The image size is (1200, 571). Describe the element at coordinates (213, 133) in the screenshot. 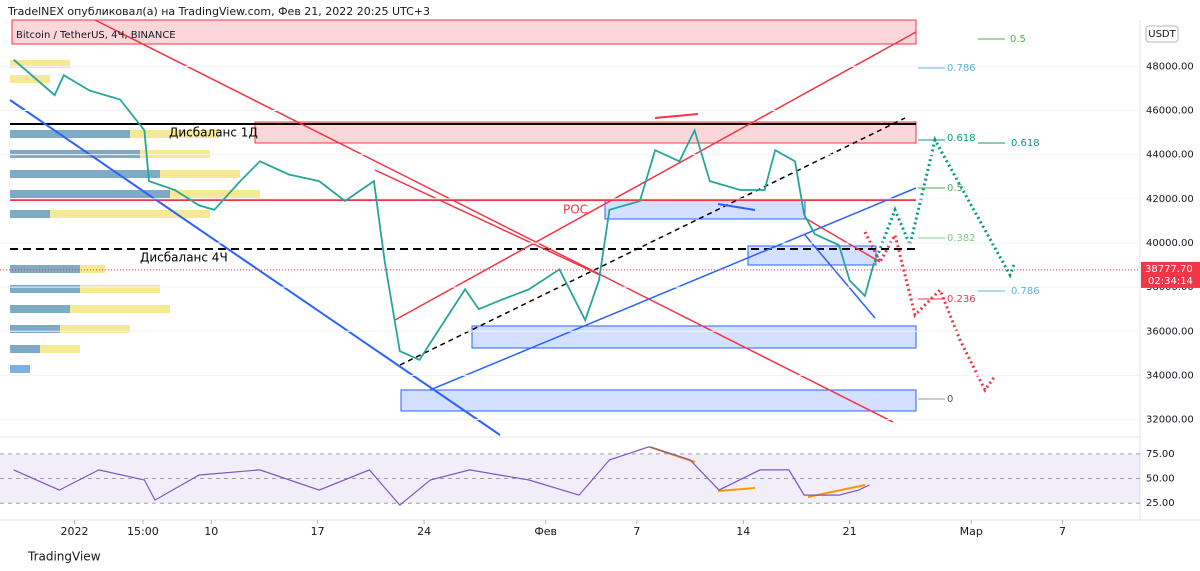

I see `annotation: Дисбаланс 1Д` at that location.